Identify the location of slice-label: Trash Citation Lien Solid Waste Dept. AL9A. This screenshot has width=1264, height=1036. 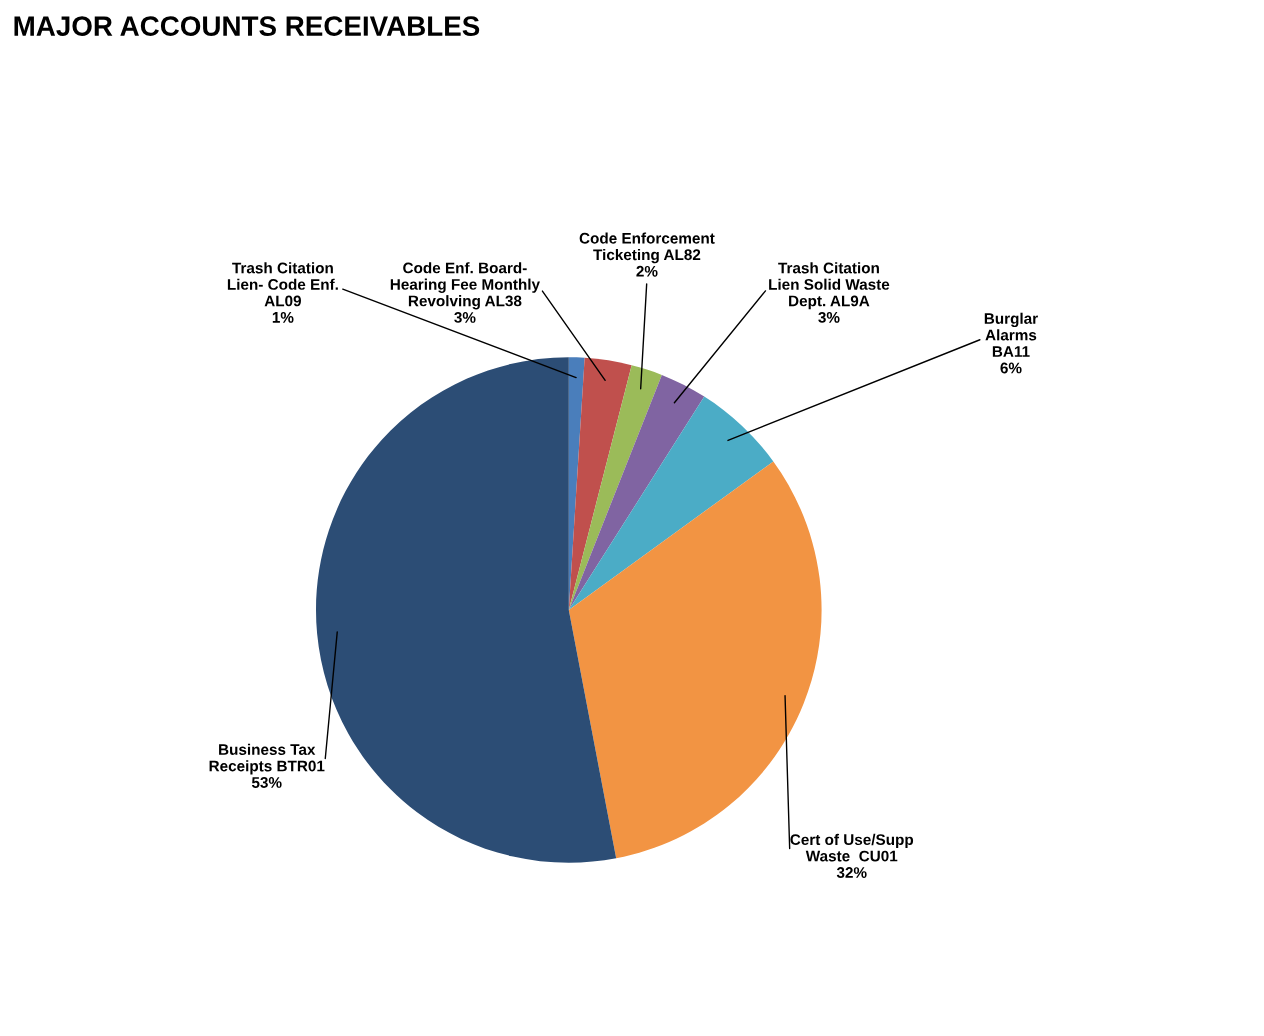
(829, 286).